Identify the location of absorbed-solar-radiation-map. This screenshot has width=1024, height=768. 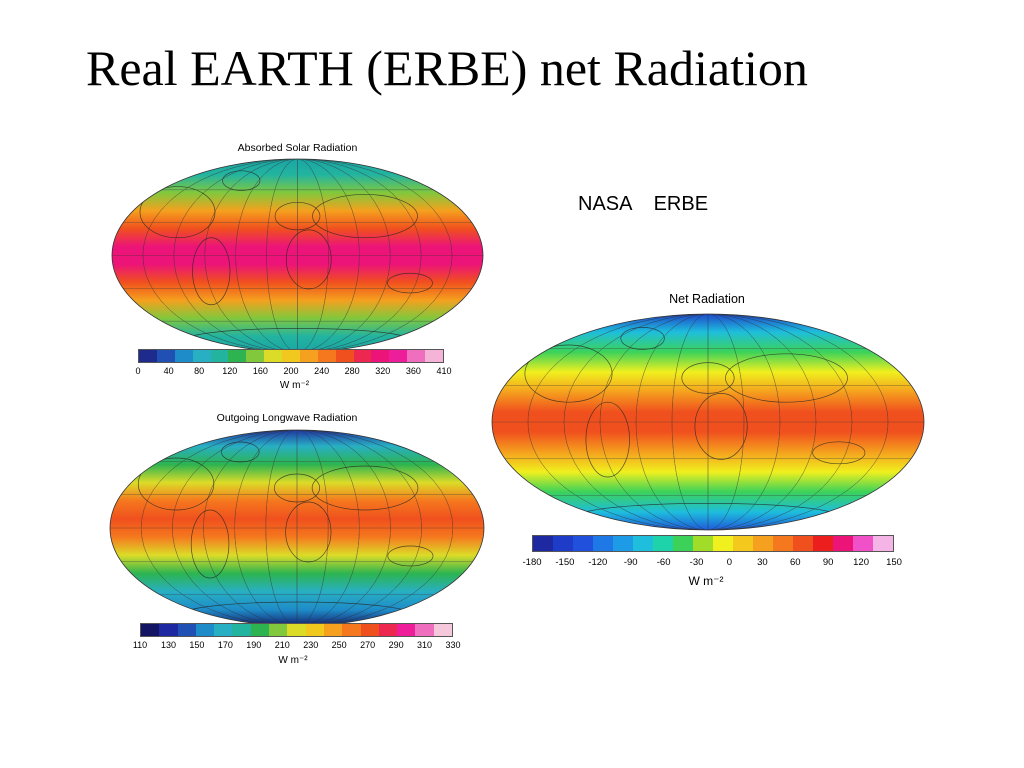
(297, 255).